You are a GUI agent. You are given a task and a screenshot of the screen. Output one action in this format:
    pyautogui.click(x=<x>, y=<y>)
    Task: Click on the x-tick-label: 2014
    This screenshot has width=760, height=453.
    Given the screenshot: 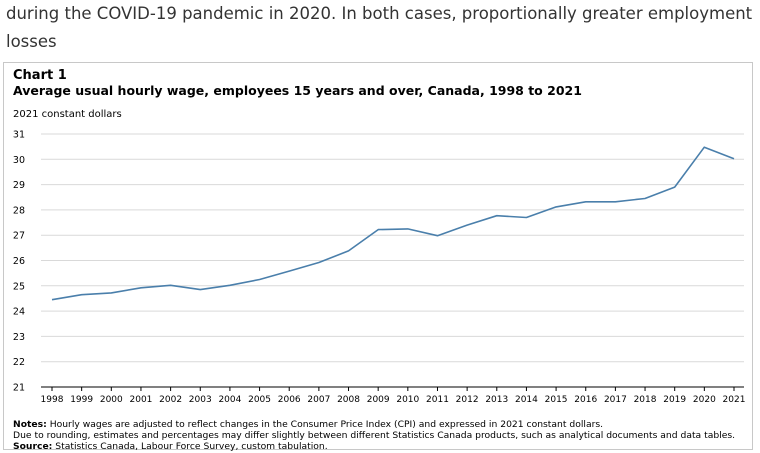 What is the action you would take?
    pyautogui.click(x=526, y=400)
    